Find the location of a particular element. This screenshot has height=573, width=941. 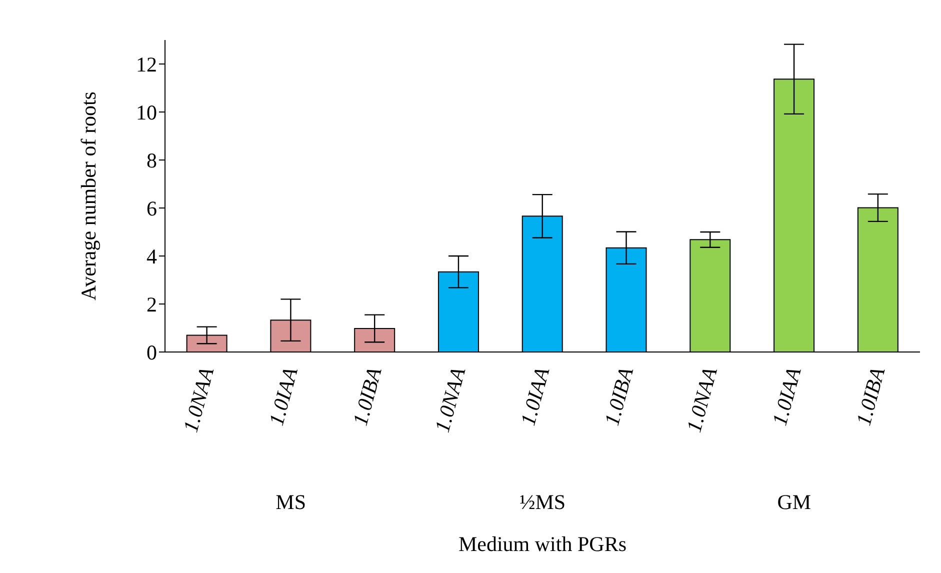

y-tick-label: 6 is located at coordinates (151, 208).